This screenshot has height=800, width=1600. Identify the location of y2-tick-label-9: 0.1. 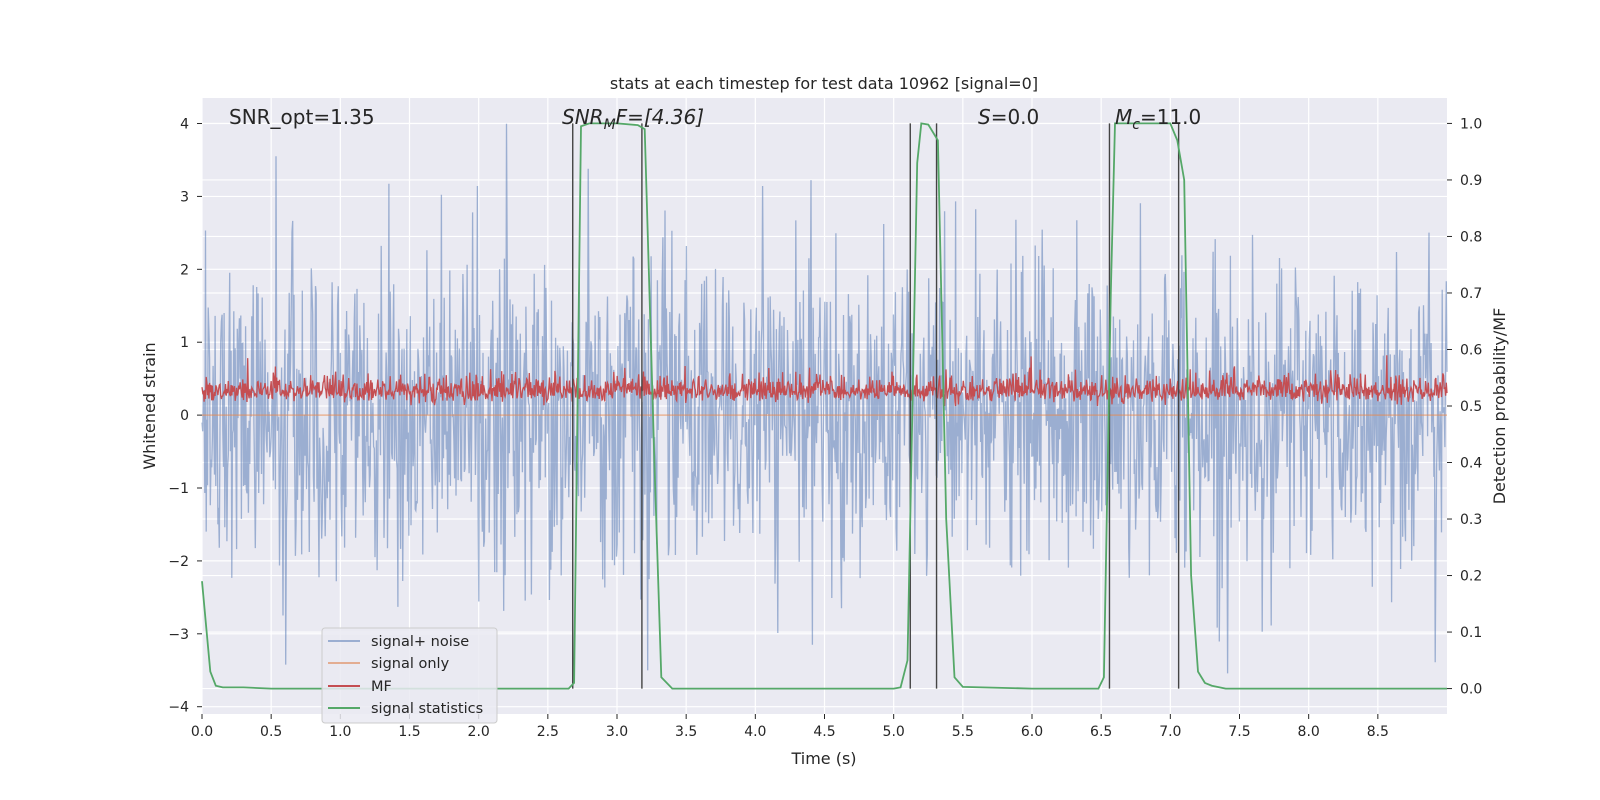
(1471, 633).